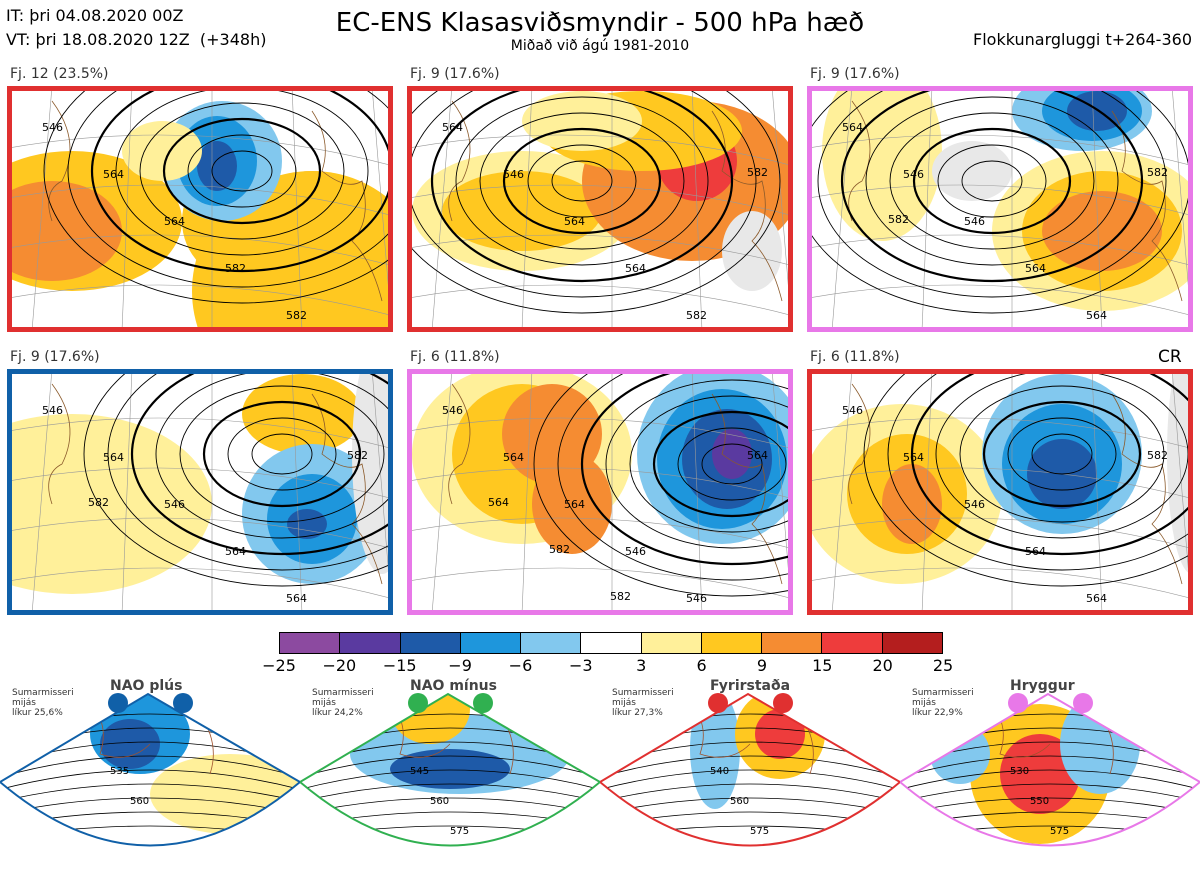  I want to click on colorbar-tick-label: 20, so click(882, 665).